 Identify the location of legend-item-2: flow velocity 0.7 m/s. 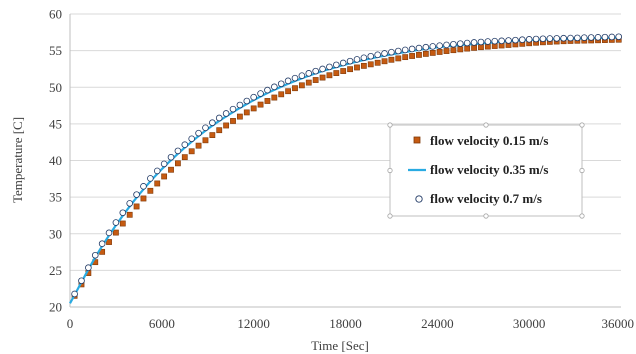
(478, 198).